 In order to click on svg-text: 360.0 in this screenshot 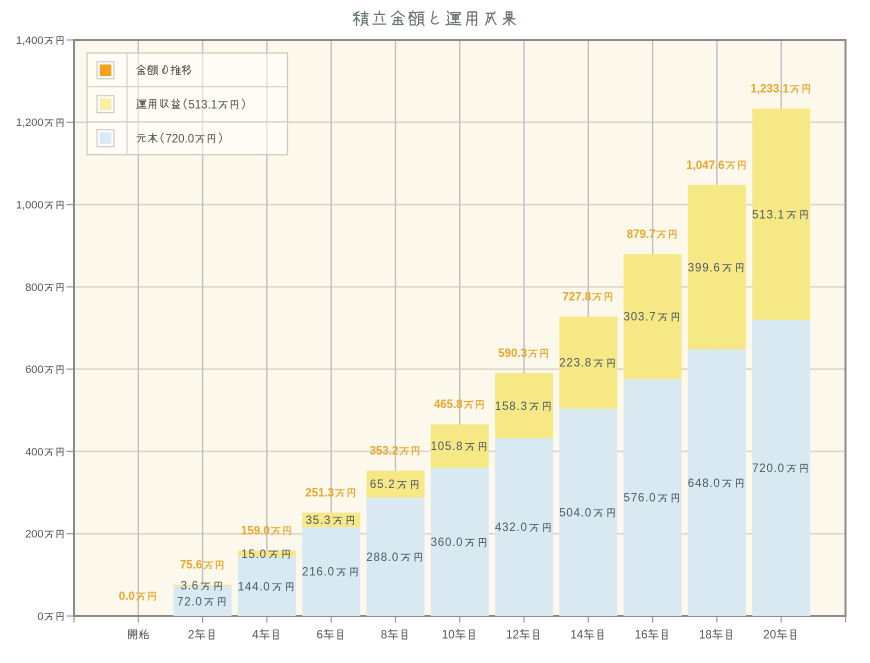, I will do `click(447, 543)`.